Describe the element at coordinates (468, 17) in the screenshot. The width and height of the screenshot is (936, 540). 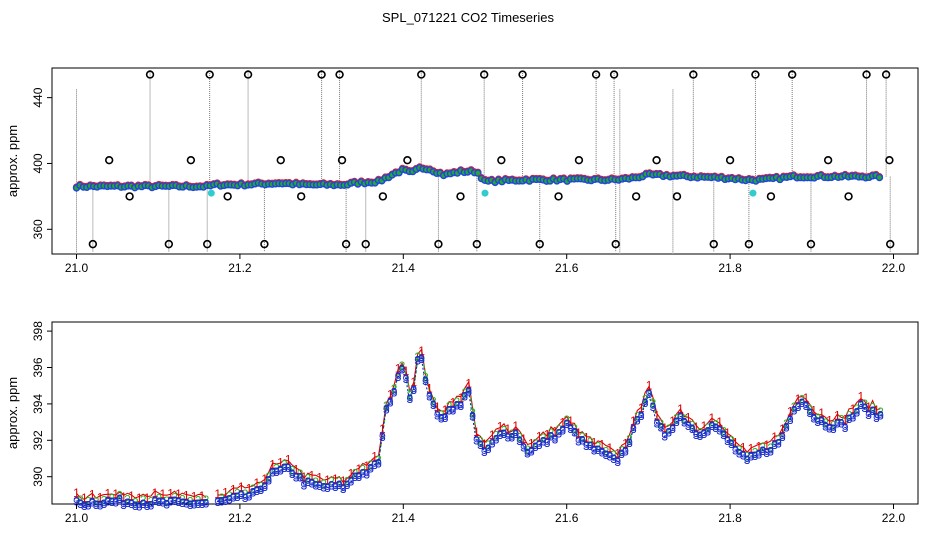
I see `figure-title: SPL_071221 CO2 Timeseries` at that location.